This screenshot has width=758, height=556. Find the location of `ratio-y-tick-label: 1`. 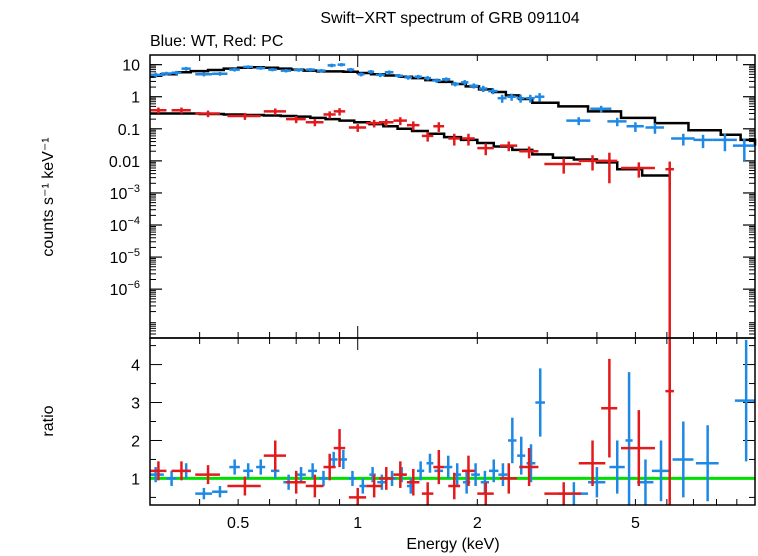

ratio-y-tick-label: 1 is located at coordinates (135, 479).